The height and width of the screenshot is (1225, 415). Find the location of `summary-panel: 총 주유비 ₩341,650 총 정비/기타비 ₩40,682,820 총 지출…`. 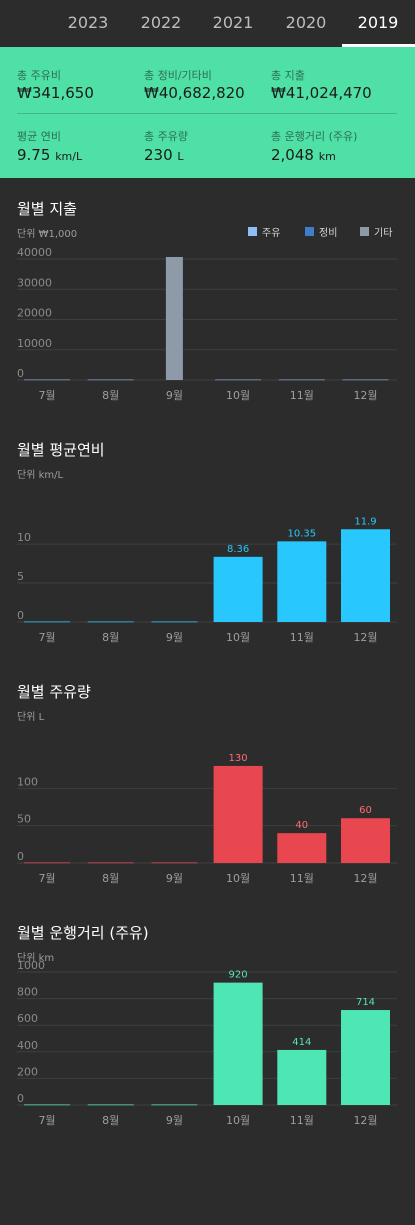

summary-panel: 총 주유비 ₩341,650 총 정비/기타비 ₩40,682,820 총 지출… is located at coordinates (207, 112).